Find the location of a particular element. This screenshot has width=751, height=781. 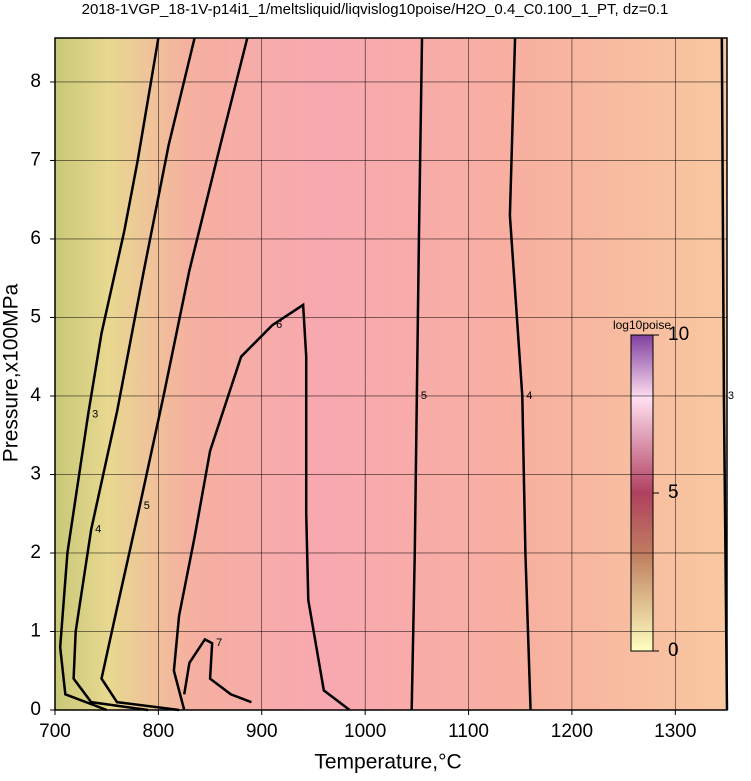

colorbar-tick-label: 0 is located at coordinates (673, 650).